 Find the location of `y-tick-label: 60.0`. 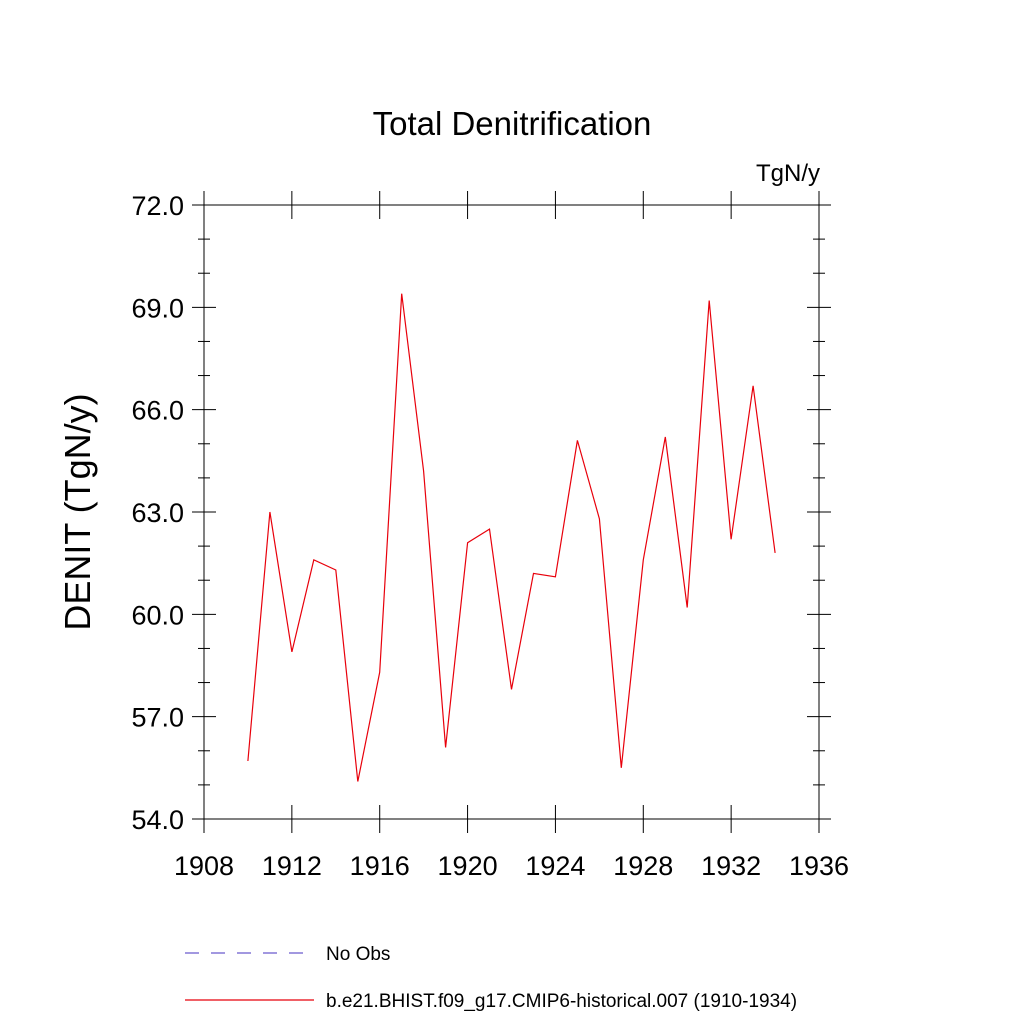

y-tick-label: 60.0 is located at coordinates (157, 615).